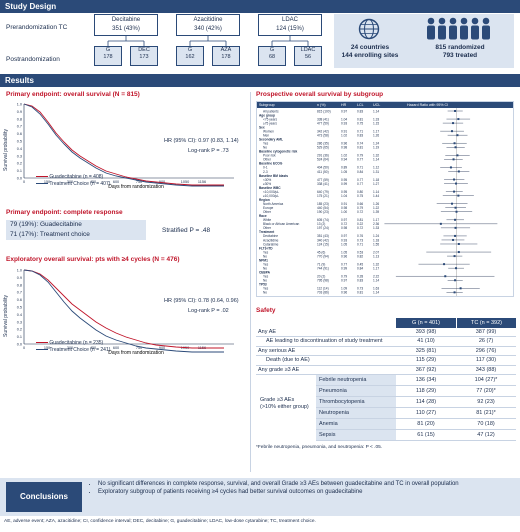 The image size is (520, 532). What do you see at coordinates (263, 285) in the screenshot?
I see `forest-row-label: TP53` at bounding box center [263, 285].